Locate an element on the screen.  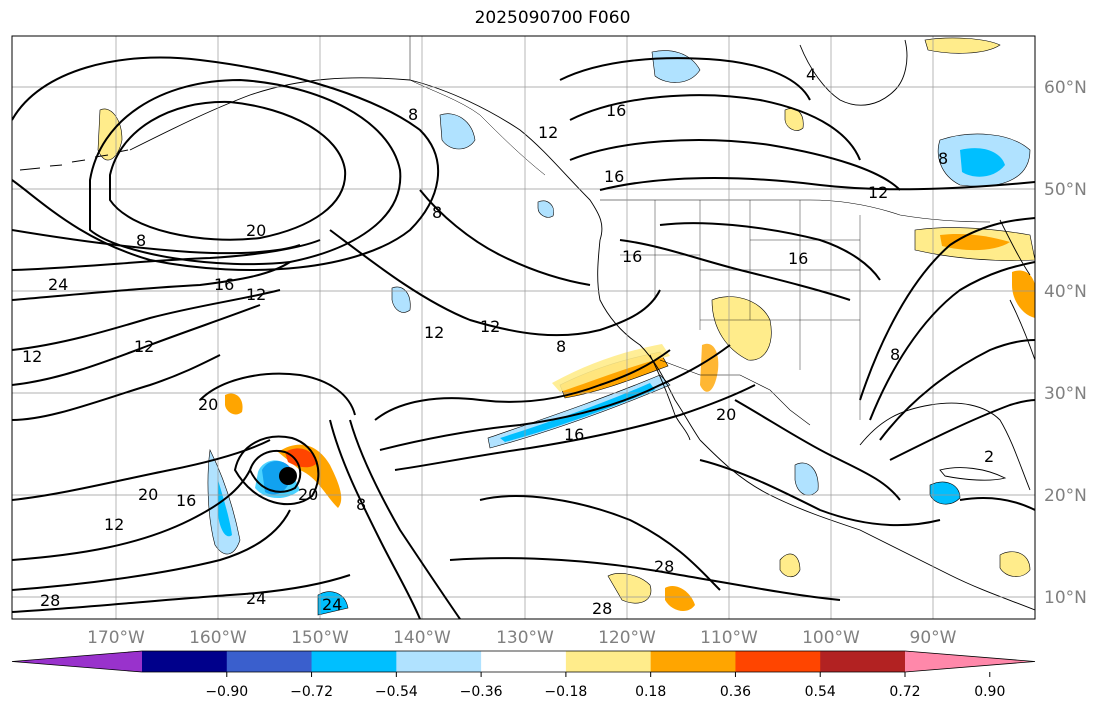
colorbar-tick-label: −0.18 is located at coordinates (565, 692).